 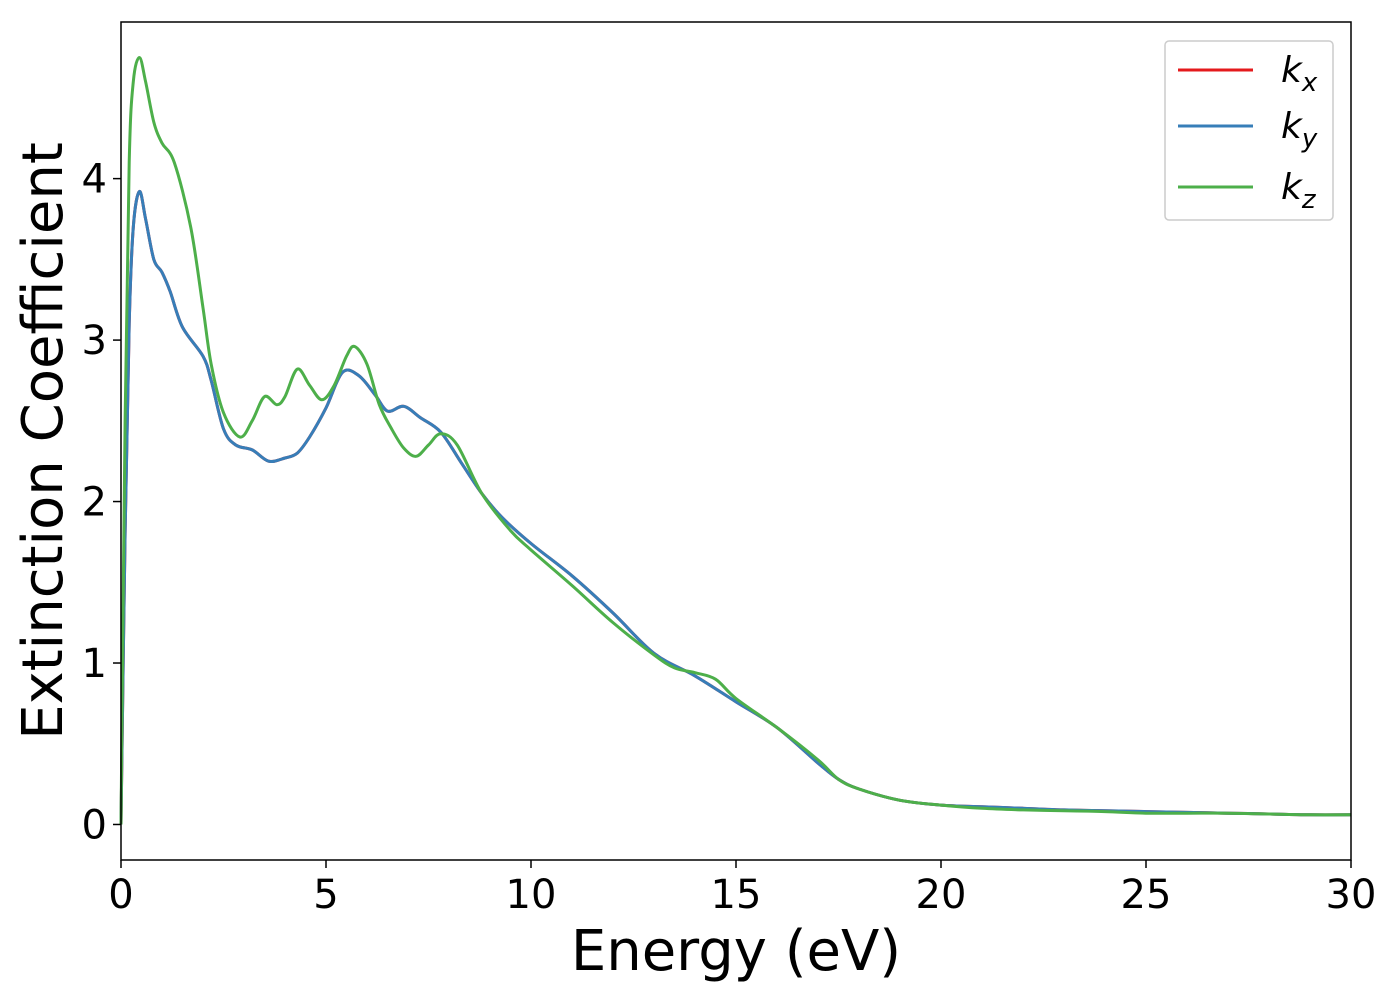 I want to click on y-axis-title: Extinction Coefficient, so click(x=43, y=441).